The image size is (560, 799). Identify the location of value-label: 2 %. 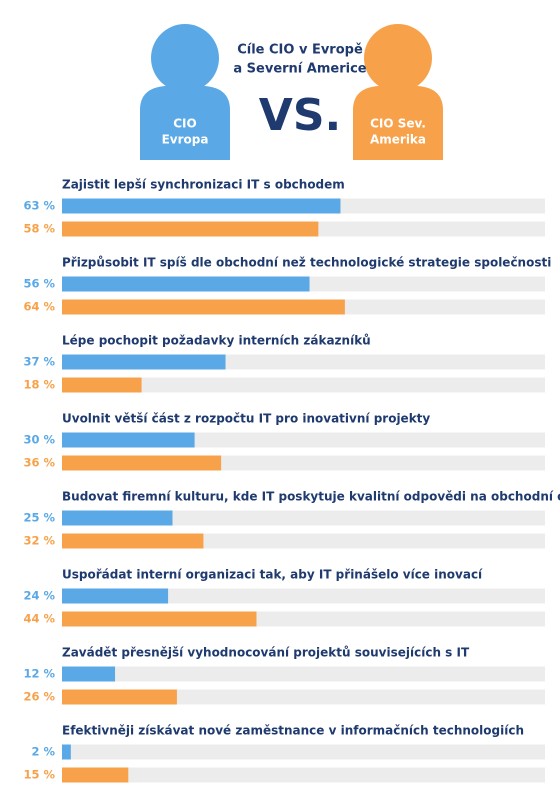
(43, 752).